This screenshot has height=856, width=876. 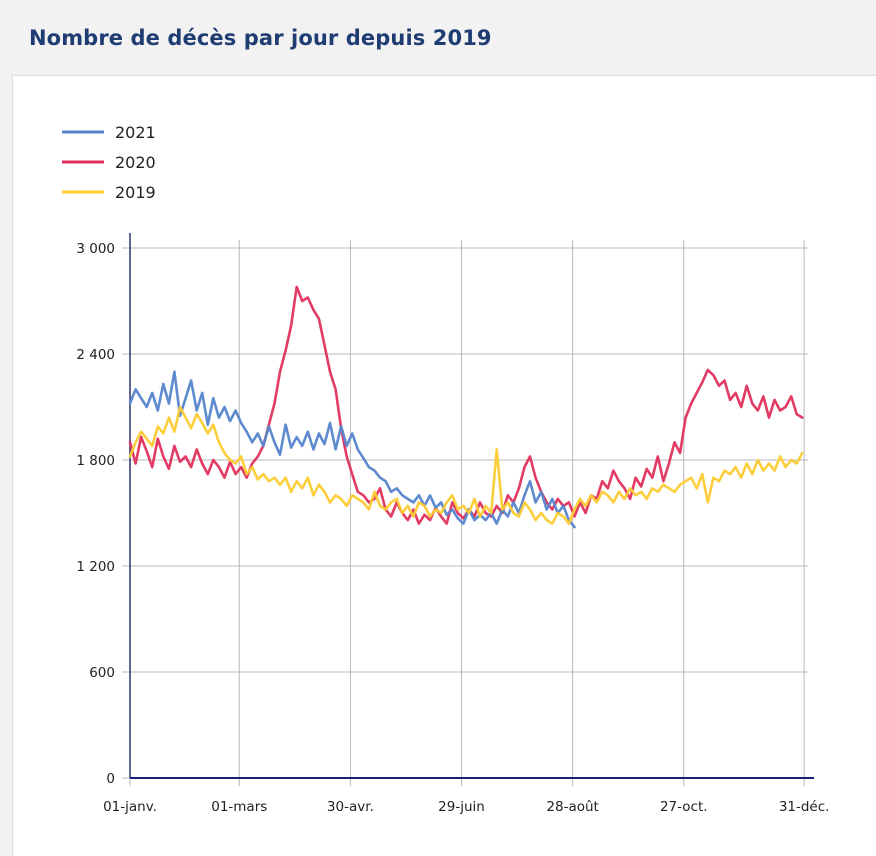 I want to click on x-tick-label: 27-oct., so click(x=684, y=807).